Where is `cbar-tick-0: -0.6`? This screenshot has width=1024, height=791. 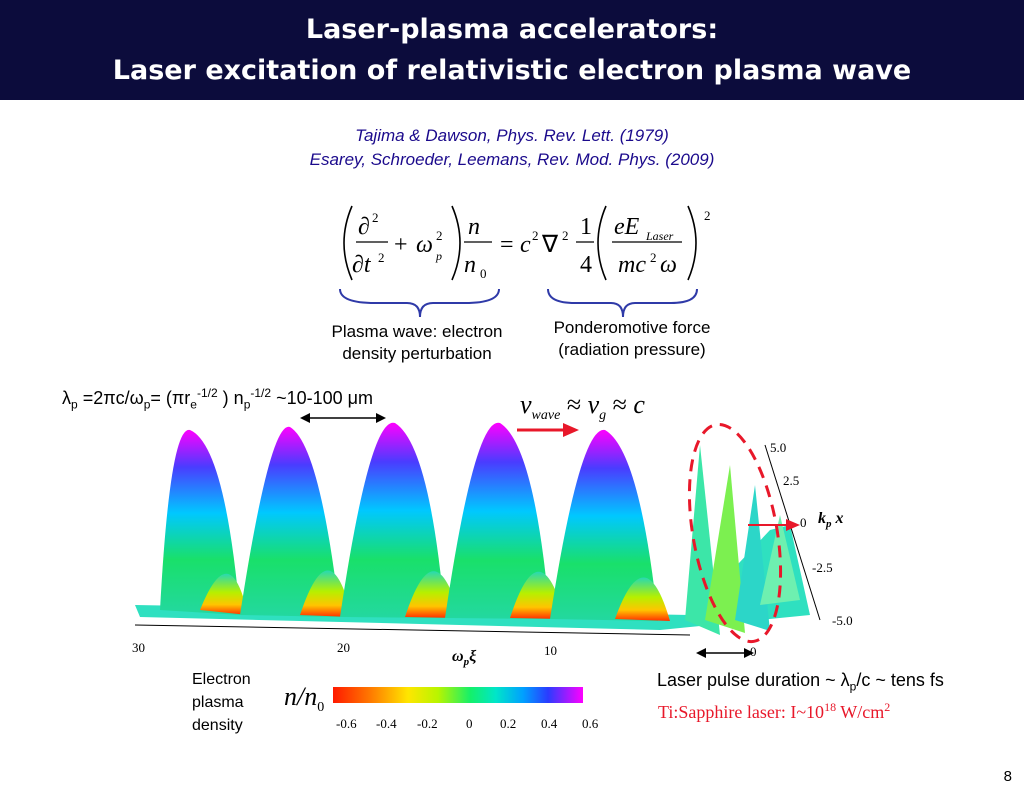
cbar-tick-0: -0.6 is located at coordinates (346, 723).